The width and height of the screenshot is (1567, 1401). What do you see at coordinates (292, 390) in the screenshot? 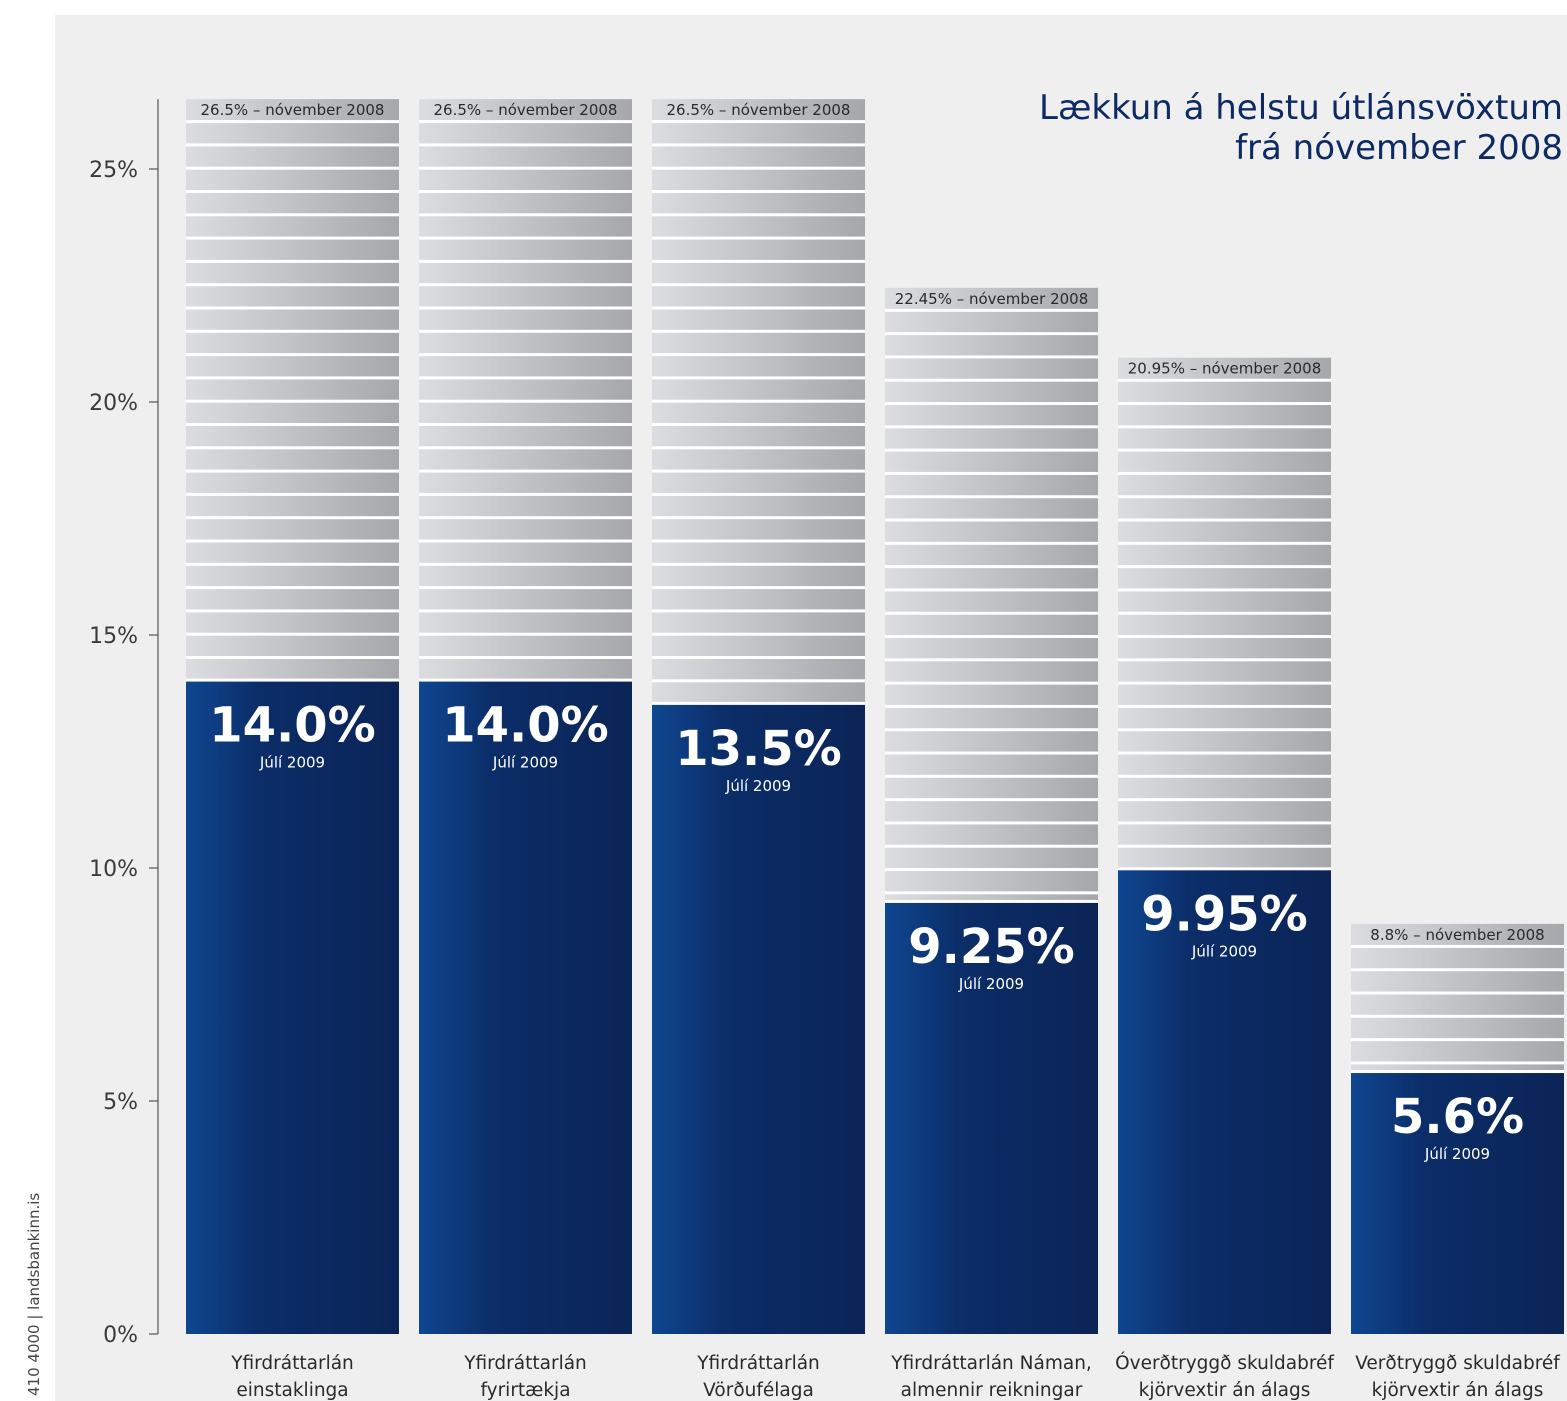
I see `previous-rate-bar` at bounding box center [292, 390].